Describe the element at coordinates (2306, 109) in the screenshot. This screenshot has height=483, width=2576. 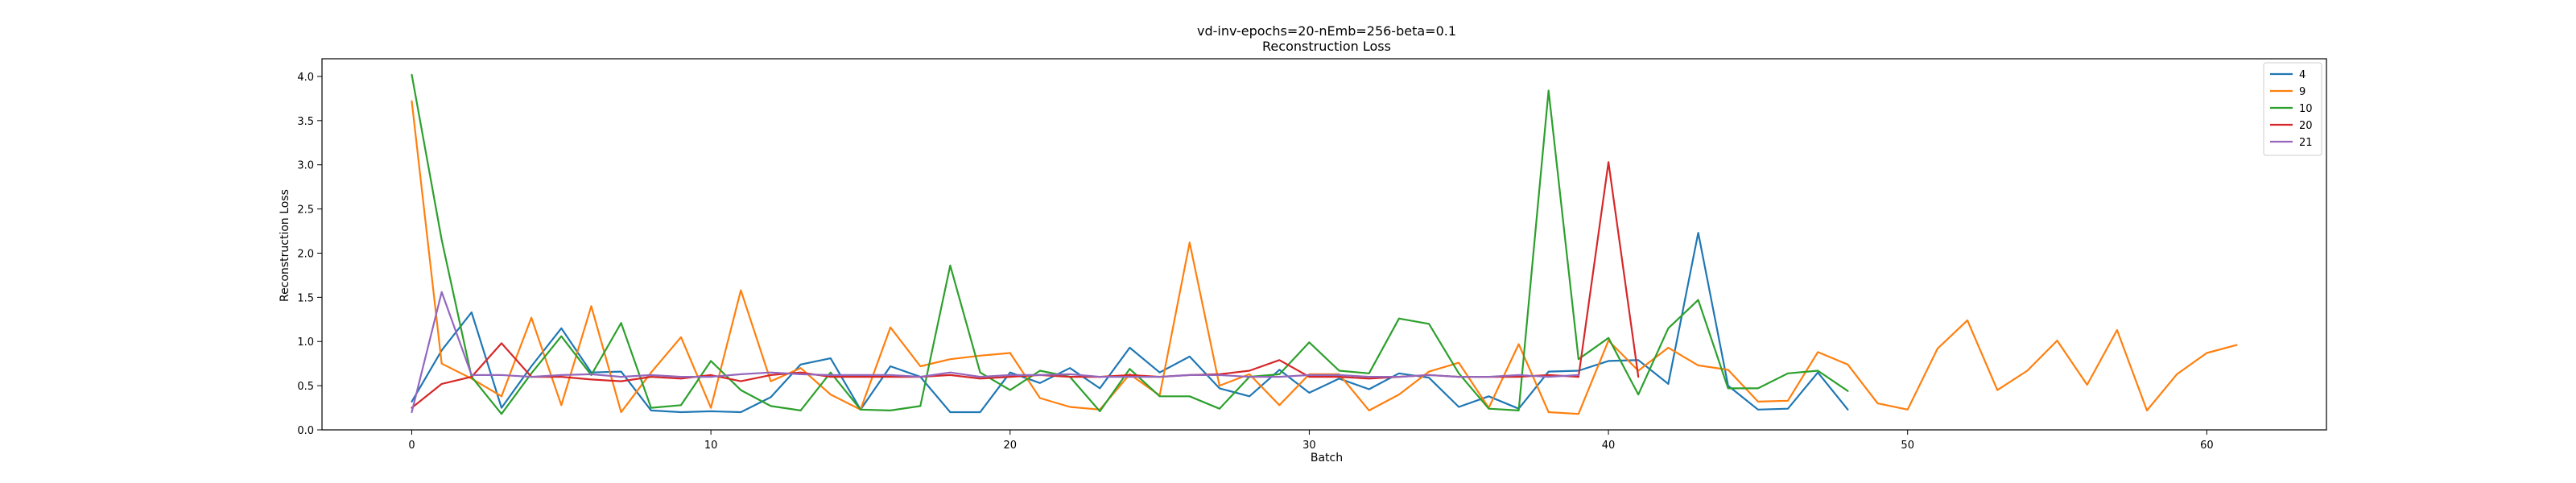
I see `legend-label-10: 10` at that location.